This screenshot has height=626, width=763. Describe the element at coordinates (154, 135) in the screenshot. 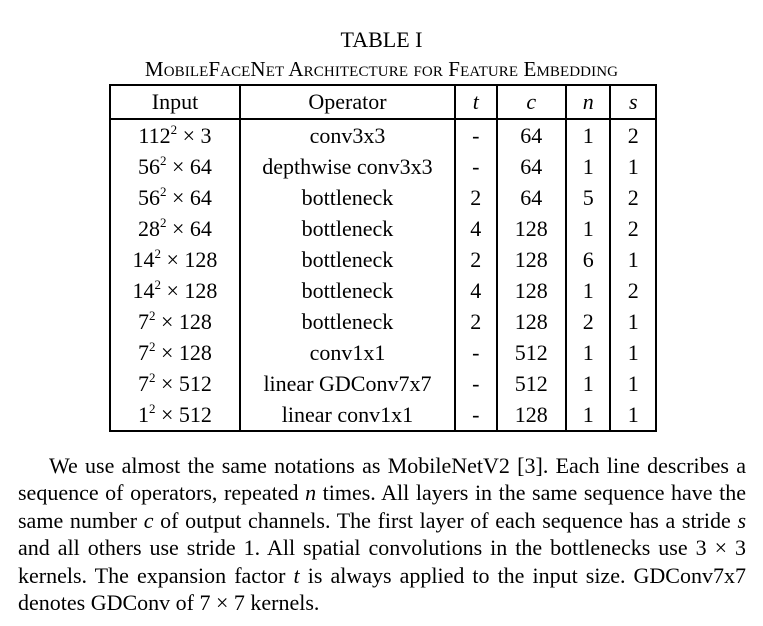

I see `input-base: 112` at that location.